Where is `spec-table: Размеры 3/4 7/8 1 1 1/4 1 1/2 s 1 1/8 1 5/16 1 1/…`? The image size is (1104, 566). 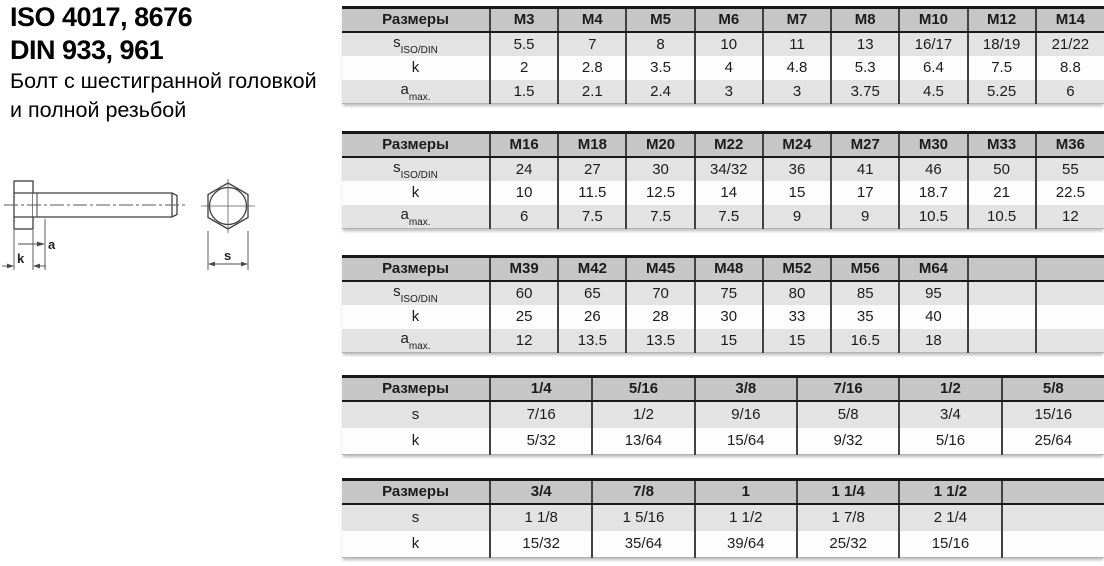 spec-table: Размеры 3/4 7/8 1 1 1/4 1 1/2 s 1 1/8 1 5/16 1 1/… is located at coordinates (723, 518).